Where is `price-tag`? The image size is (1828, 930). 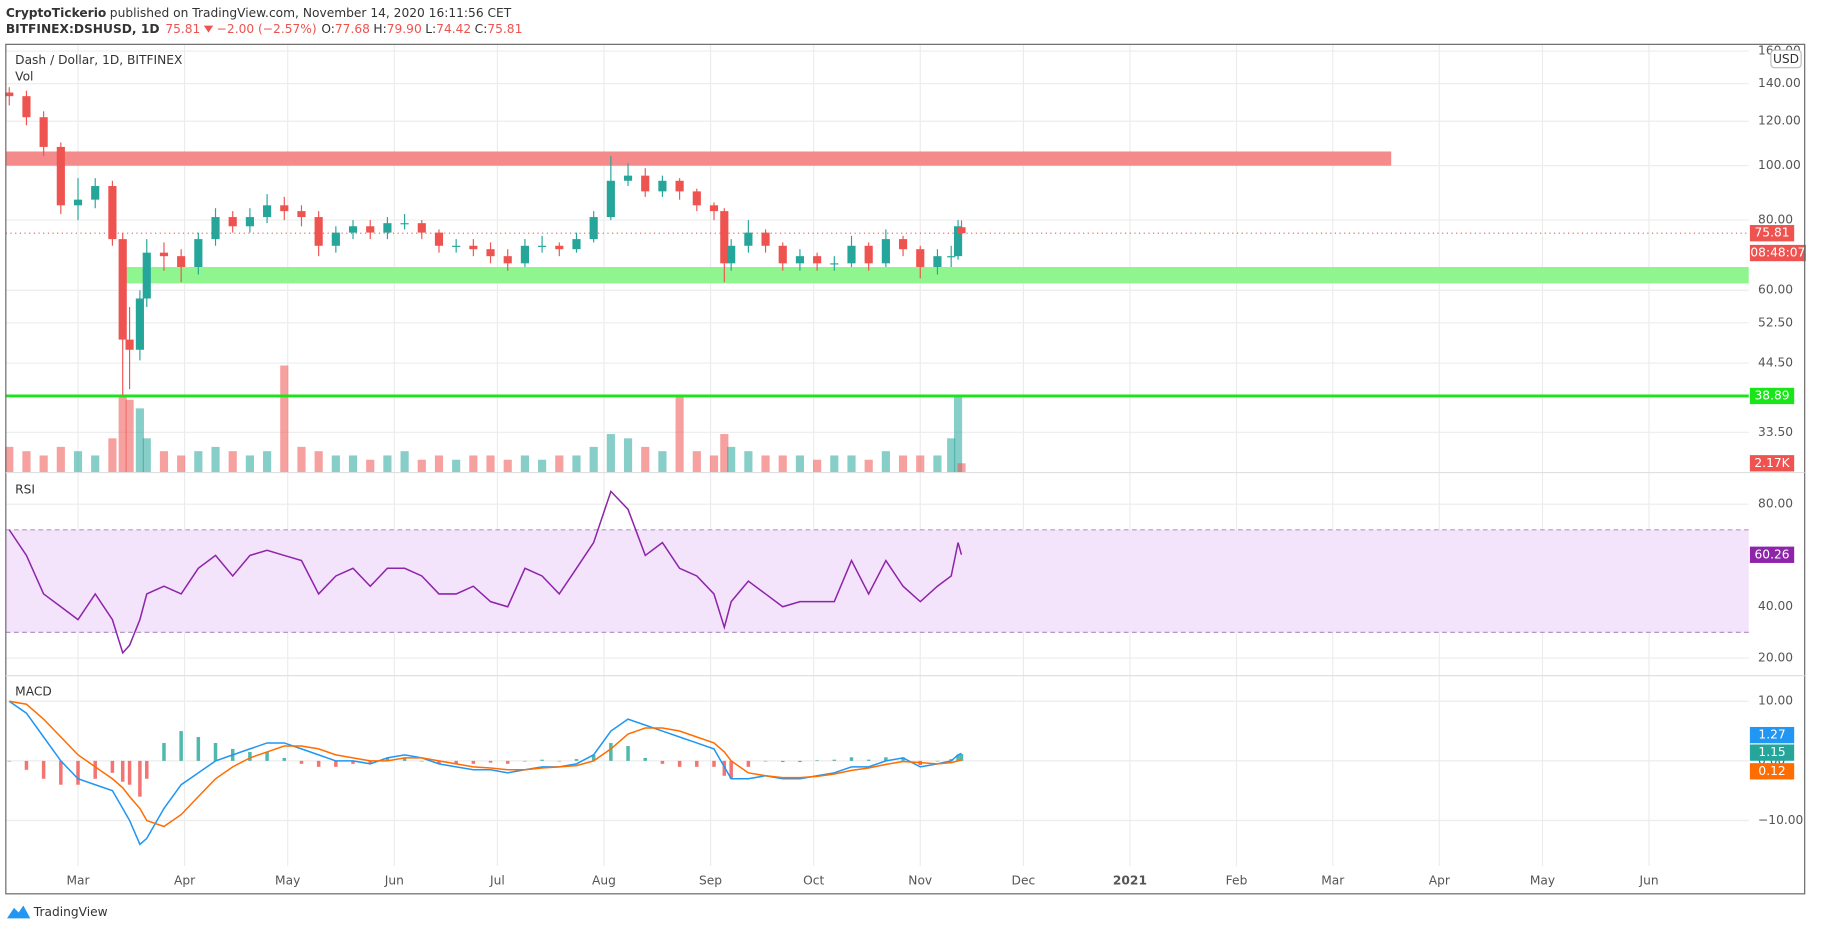
price-tag is located at coordinates (1772, 735).